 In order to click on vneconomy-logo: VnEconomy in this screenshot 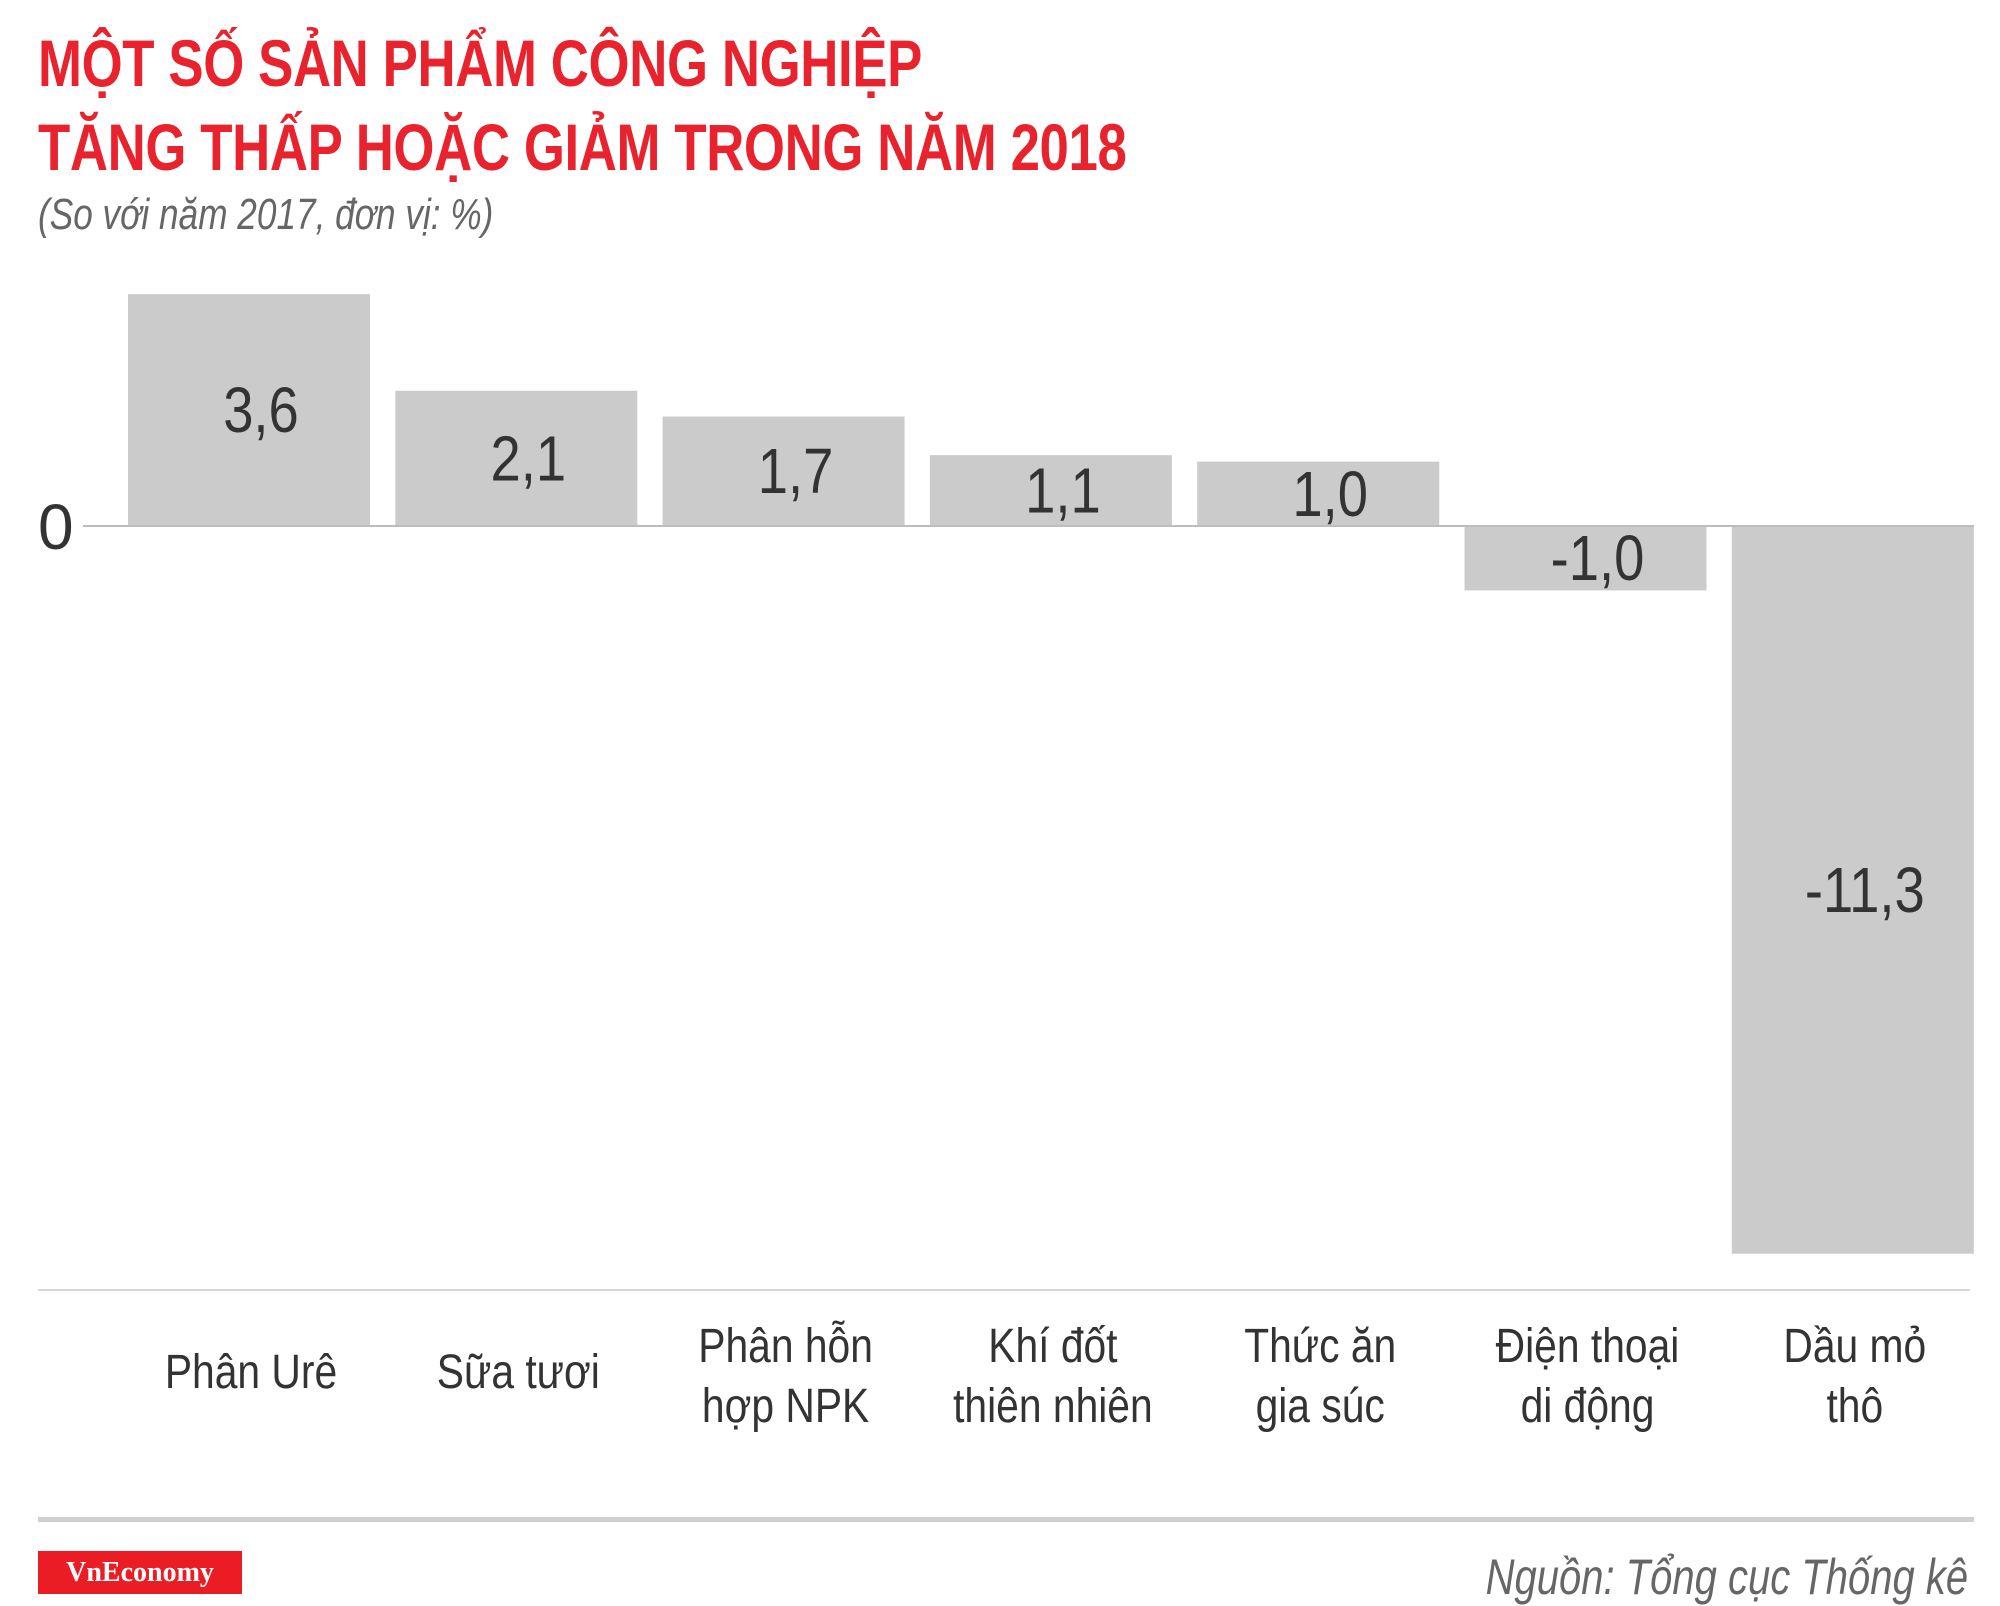, I will do `click(140, 1572)`.